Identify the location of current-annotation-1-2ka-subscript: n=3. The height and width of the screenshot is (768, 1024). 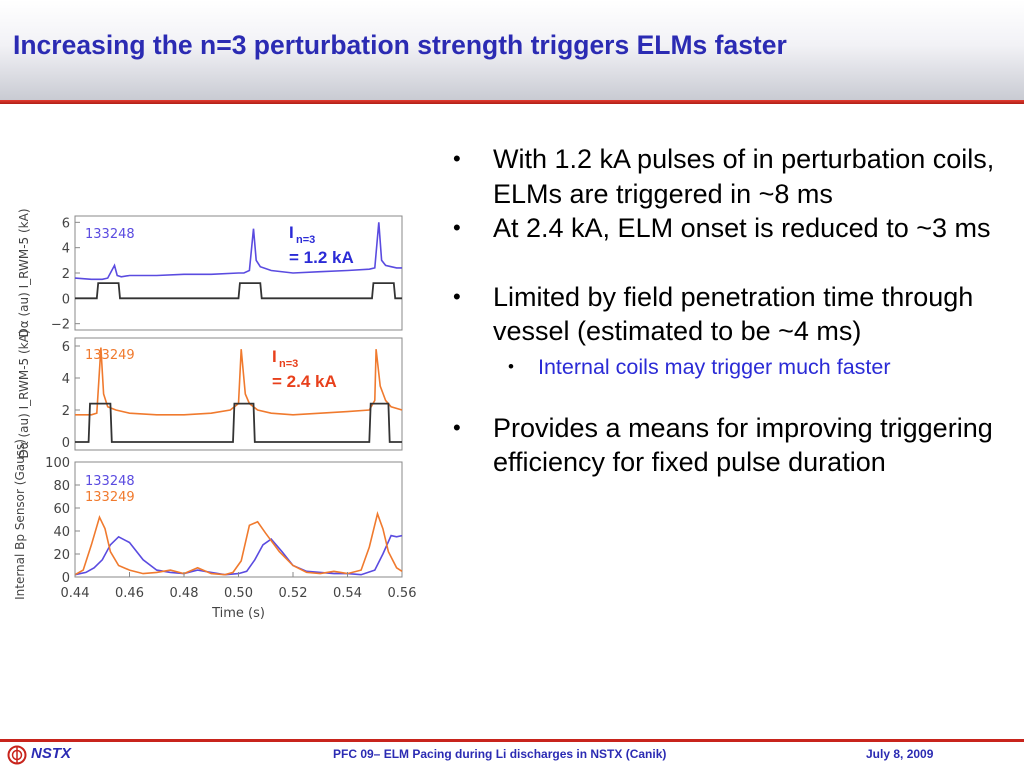
(305, 240).